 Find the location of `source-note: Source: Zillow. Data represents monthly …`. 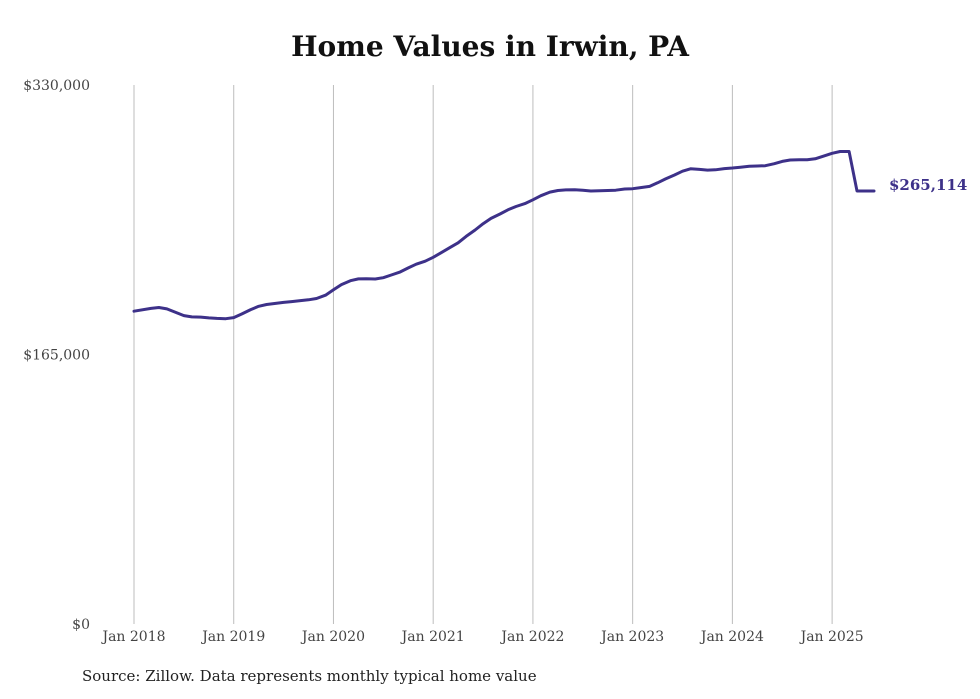

source-note: Source: Zillow. Data represents monthly … is located at coordinates (309, 676).